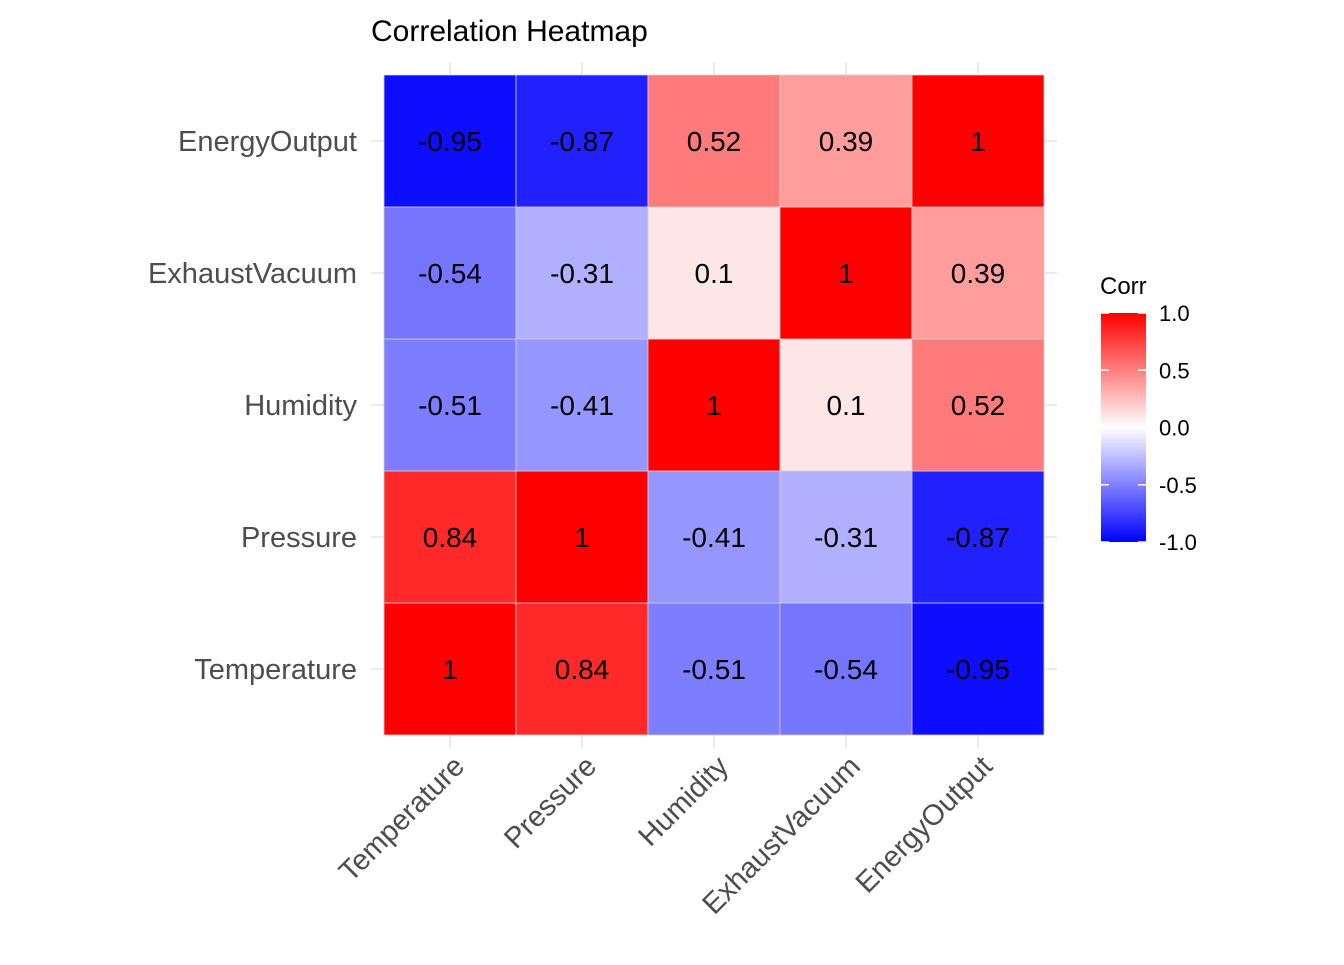 This screenshot has width=1344, height=965. What do you see at coordinates (509, 31) in the screenshot?
I see `chart-title: Correlation Heatmap` at bounding box center [509, 31].